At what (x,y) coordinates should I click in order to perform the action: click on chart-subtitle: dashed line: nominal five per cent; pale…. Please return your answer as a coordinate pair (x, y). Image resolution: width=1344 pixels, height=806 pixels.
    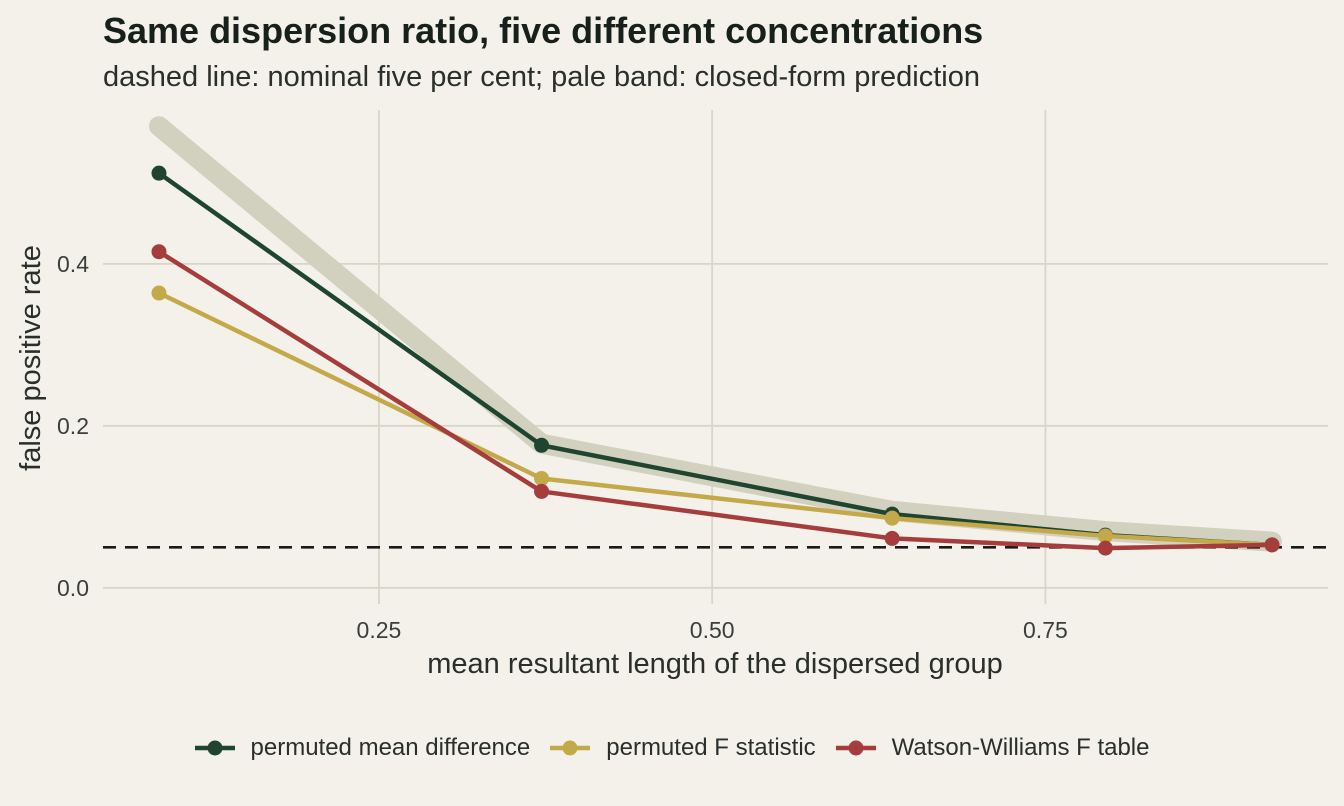
    Looking at the image, I should click on (541, 77).